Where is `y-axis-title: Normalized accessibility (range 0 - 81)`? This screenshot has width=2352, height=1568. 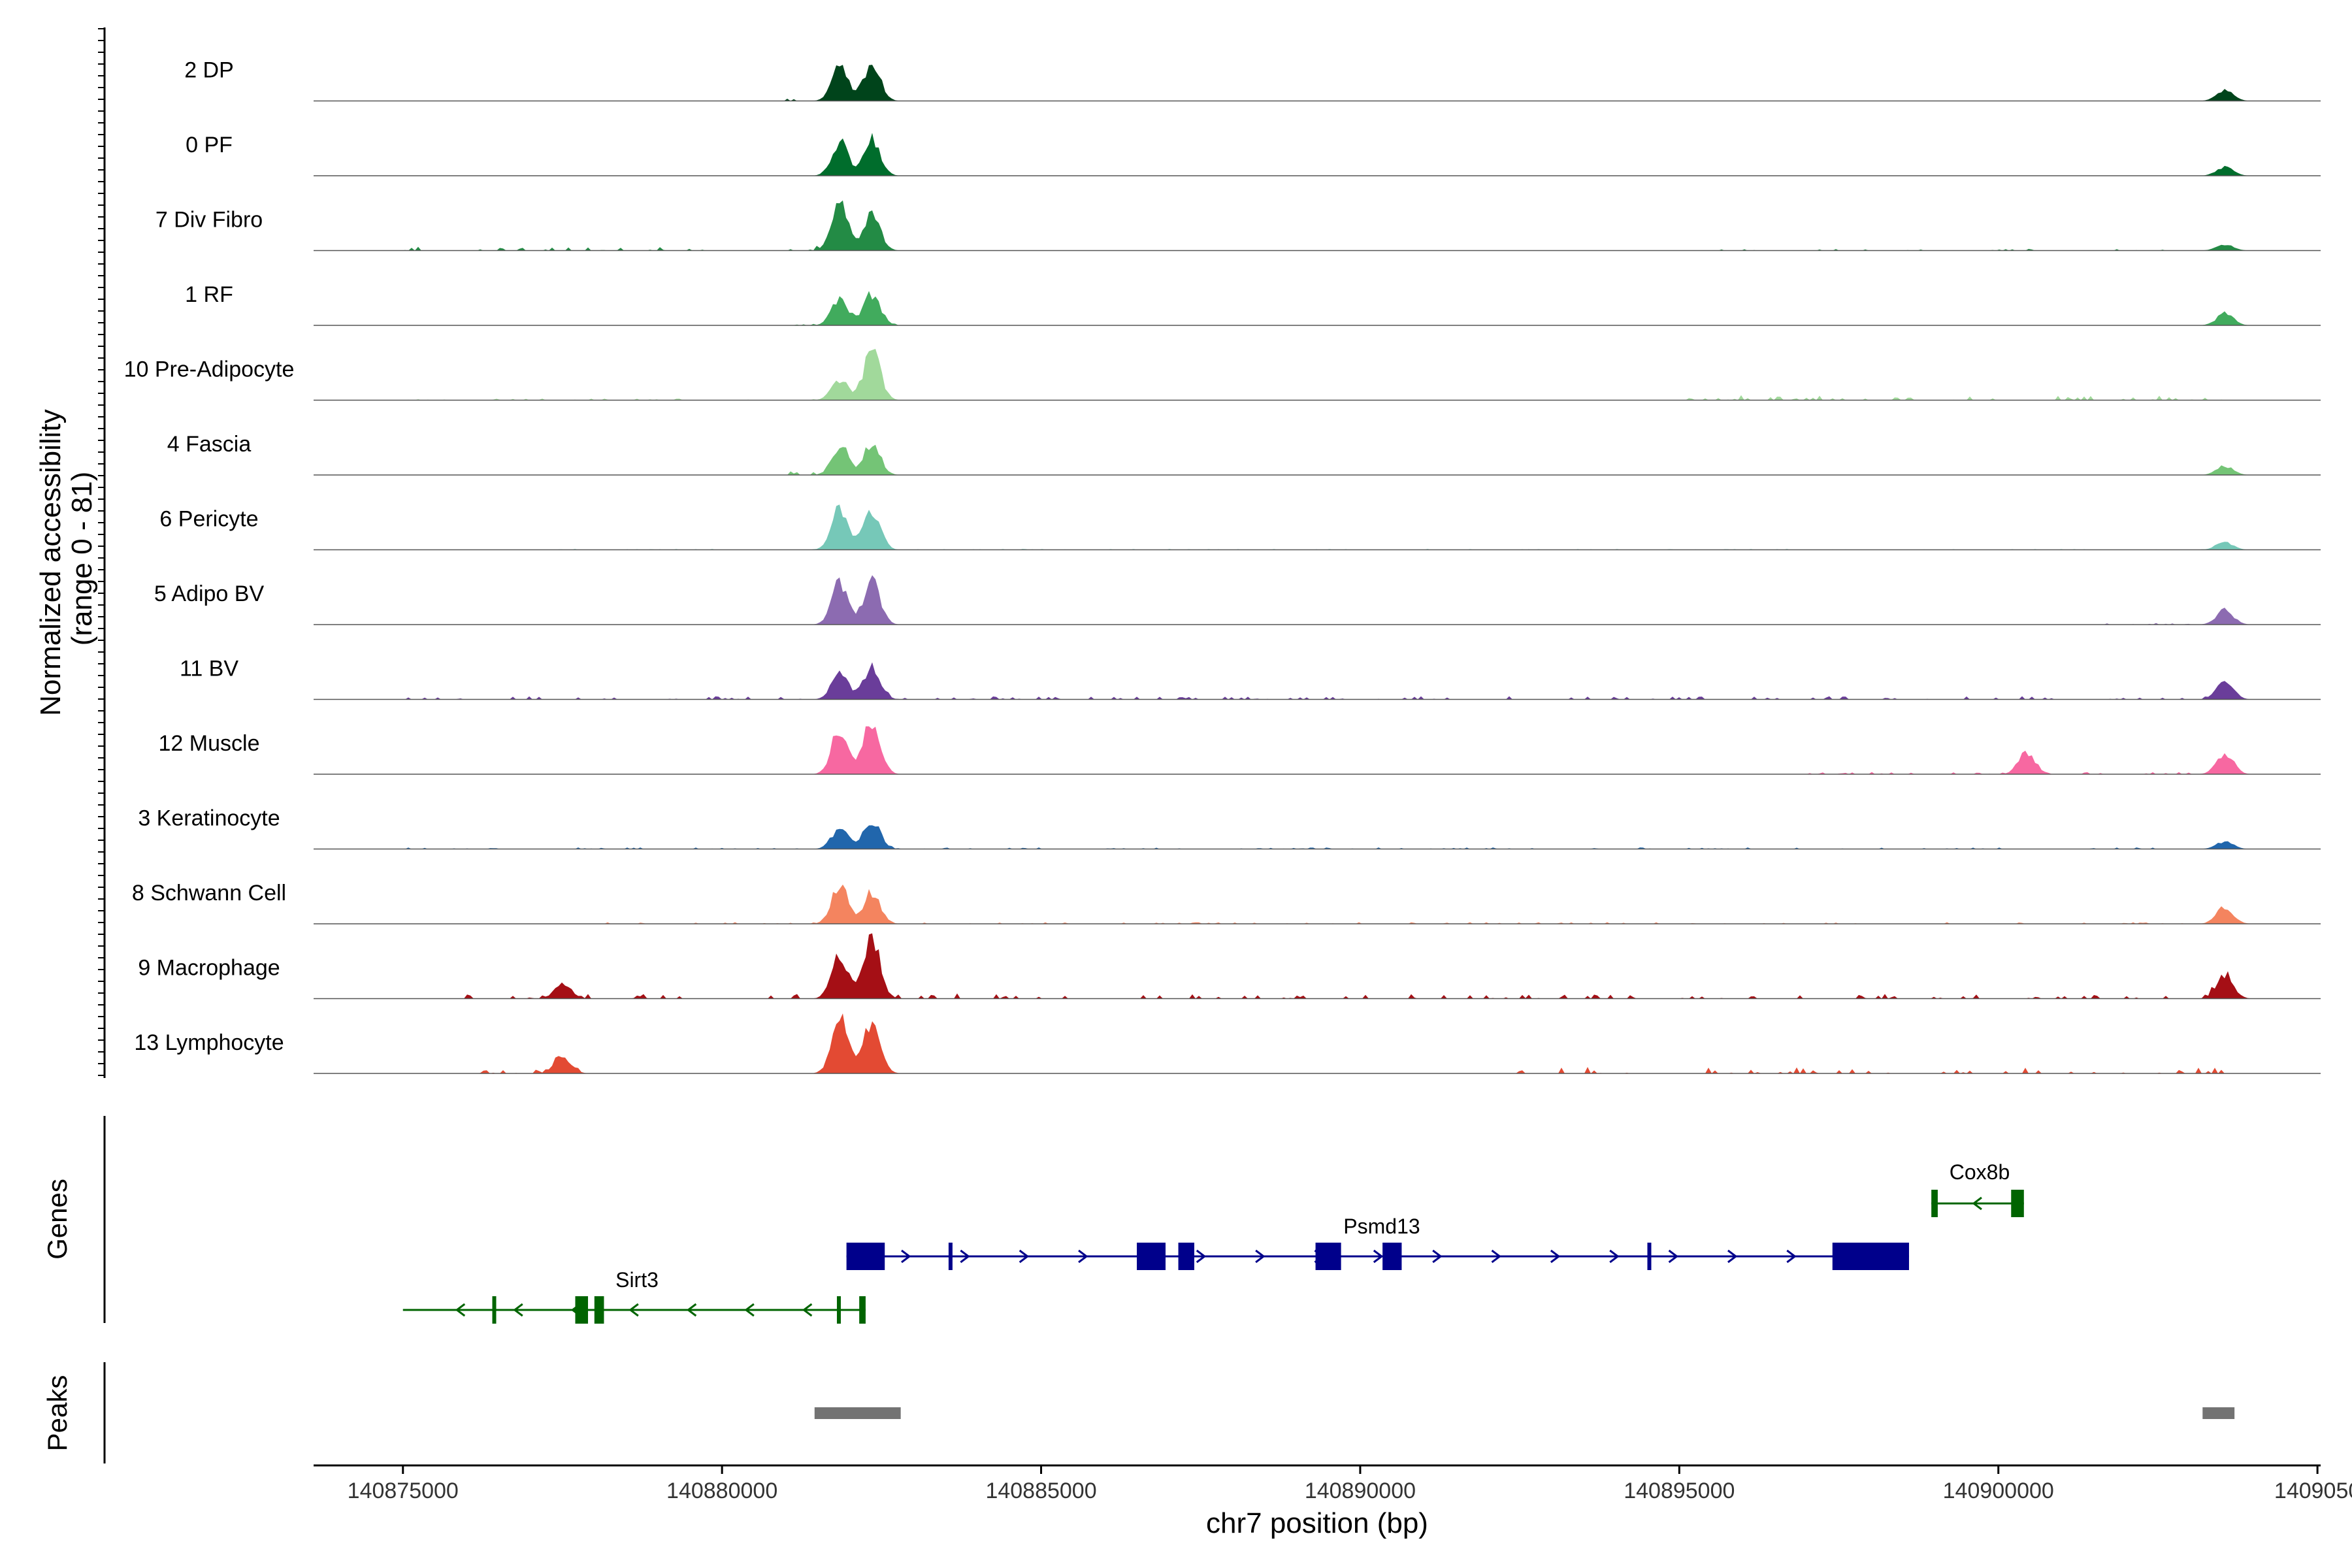 y-axis-title: Normalized accessibility (range 0 - 81) is located at coordinates (66, 558).